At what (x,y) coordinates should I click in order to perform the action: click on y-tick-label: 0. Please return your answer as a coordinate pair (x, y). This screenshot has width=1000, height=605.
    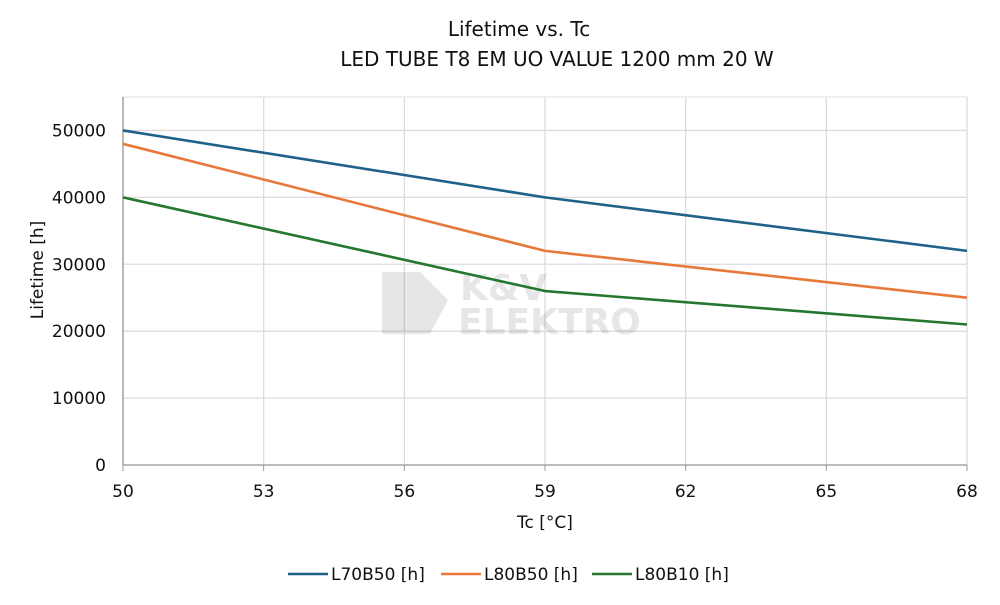
    Looking at the image, I should click on (100, 466).